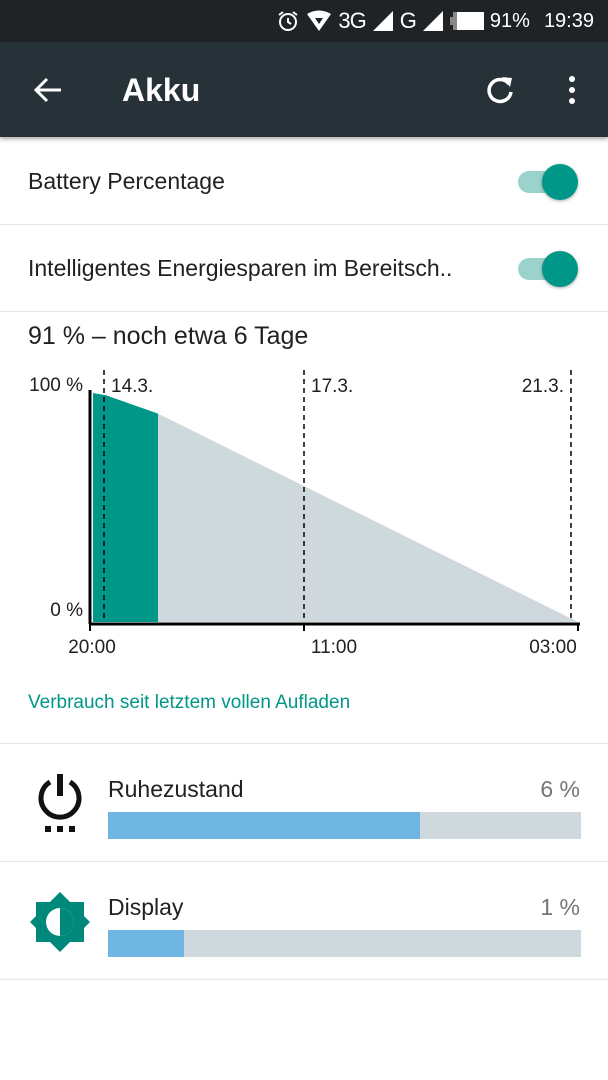  What do you see at coordinates (132, 386) in the screenshot?
I see `date-marker-label: 14.3.` at bounding box center [132, 386].